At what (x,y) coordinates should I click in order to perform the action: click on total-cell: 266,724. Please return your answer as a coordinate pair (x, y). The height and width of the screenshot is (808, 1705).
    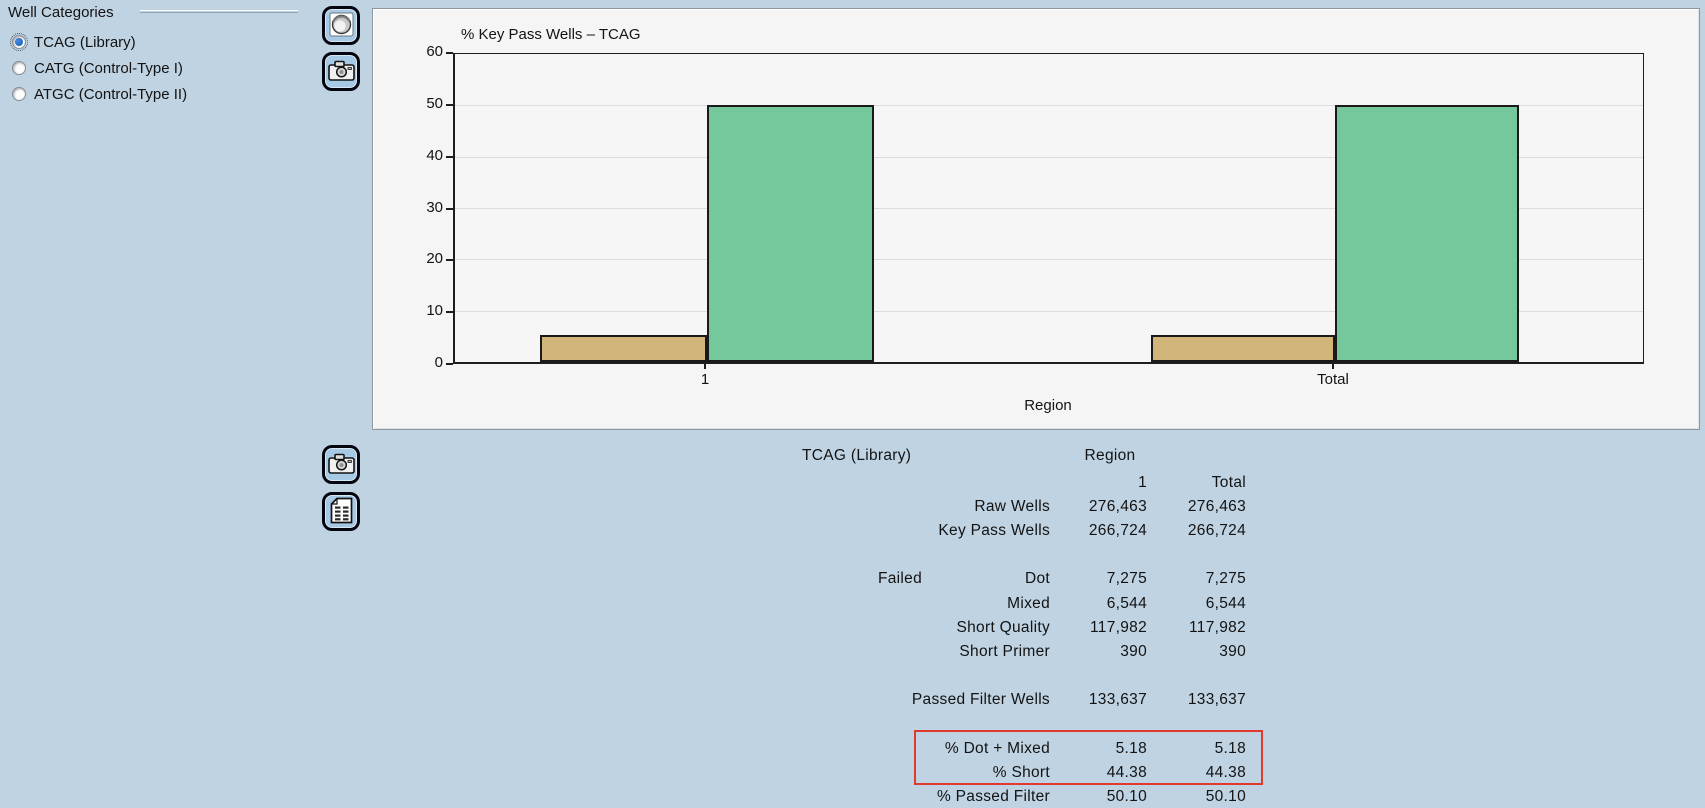
    Looking at the image, I should click on (1216, 530).